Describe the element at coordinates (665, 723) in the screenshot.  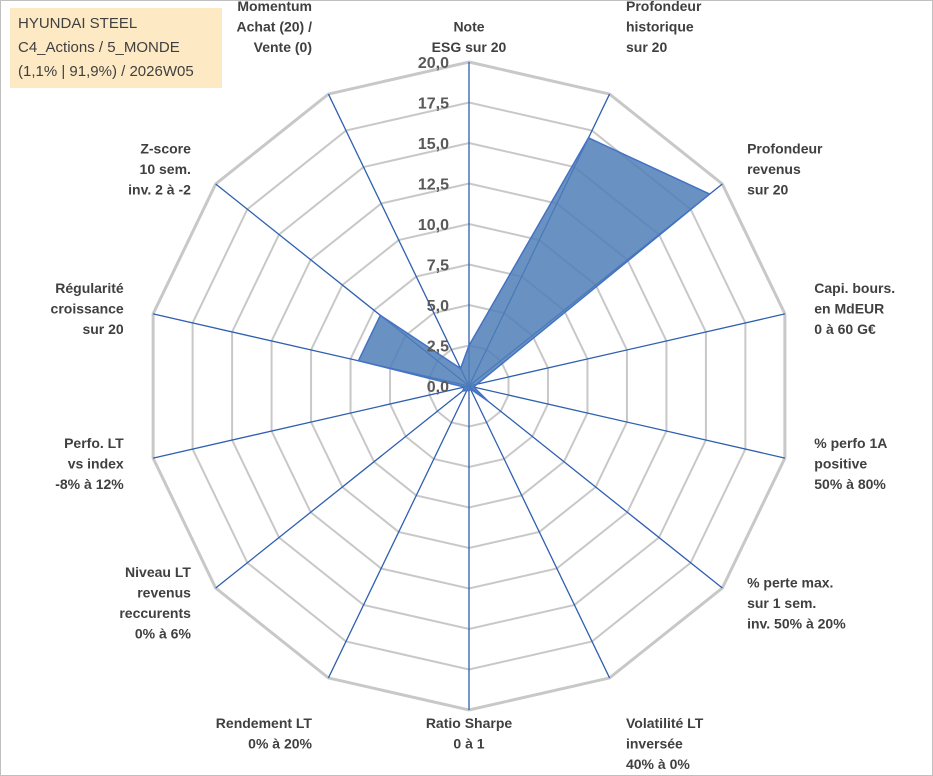
I see `axis-label-line: Volatilité LT` at that location.